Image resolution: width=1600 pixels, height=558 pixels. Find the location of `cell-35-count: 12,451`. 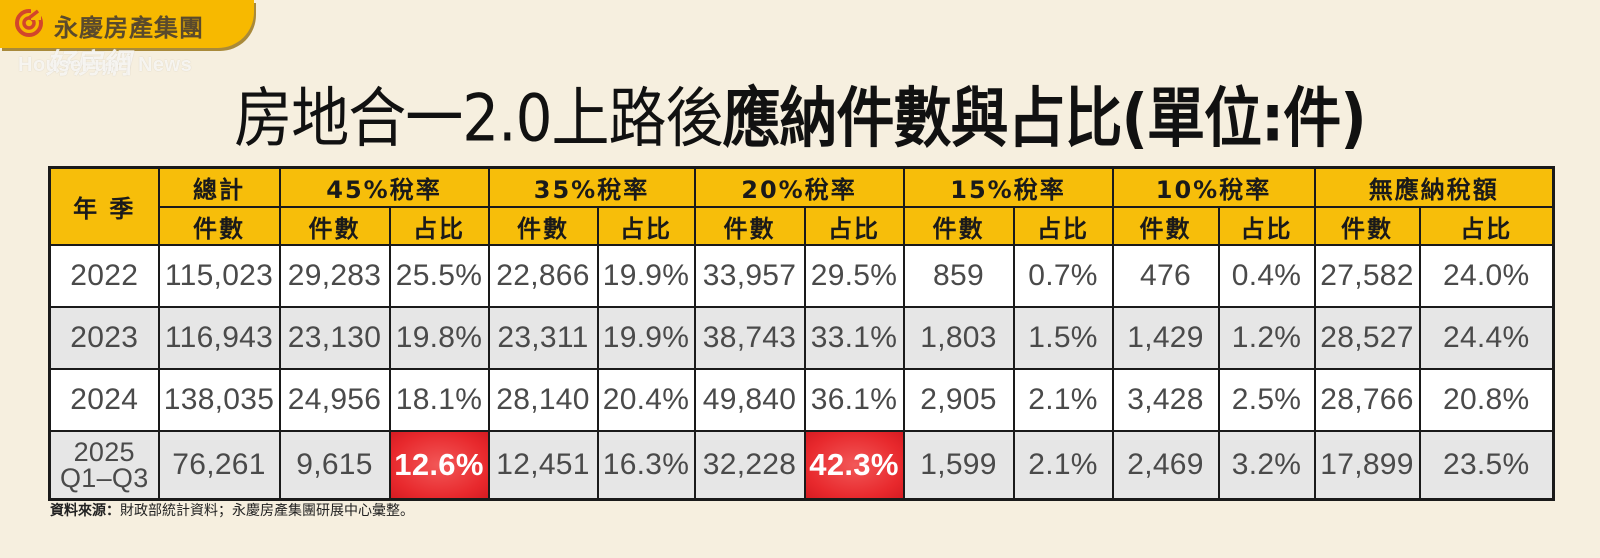

cell-35-count: 12,451 is located at coordinates (543, 465).